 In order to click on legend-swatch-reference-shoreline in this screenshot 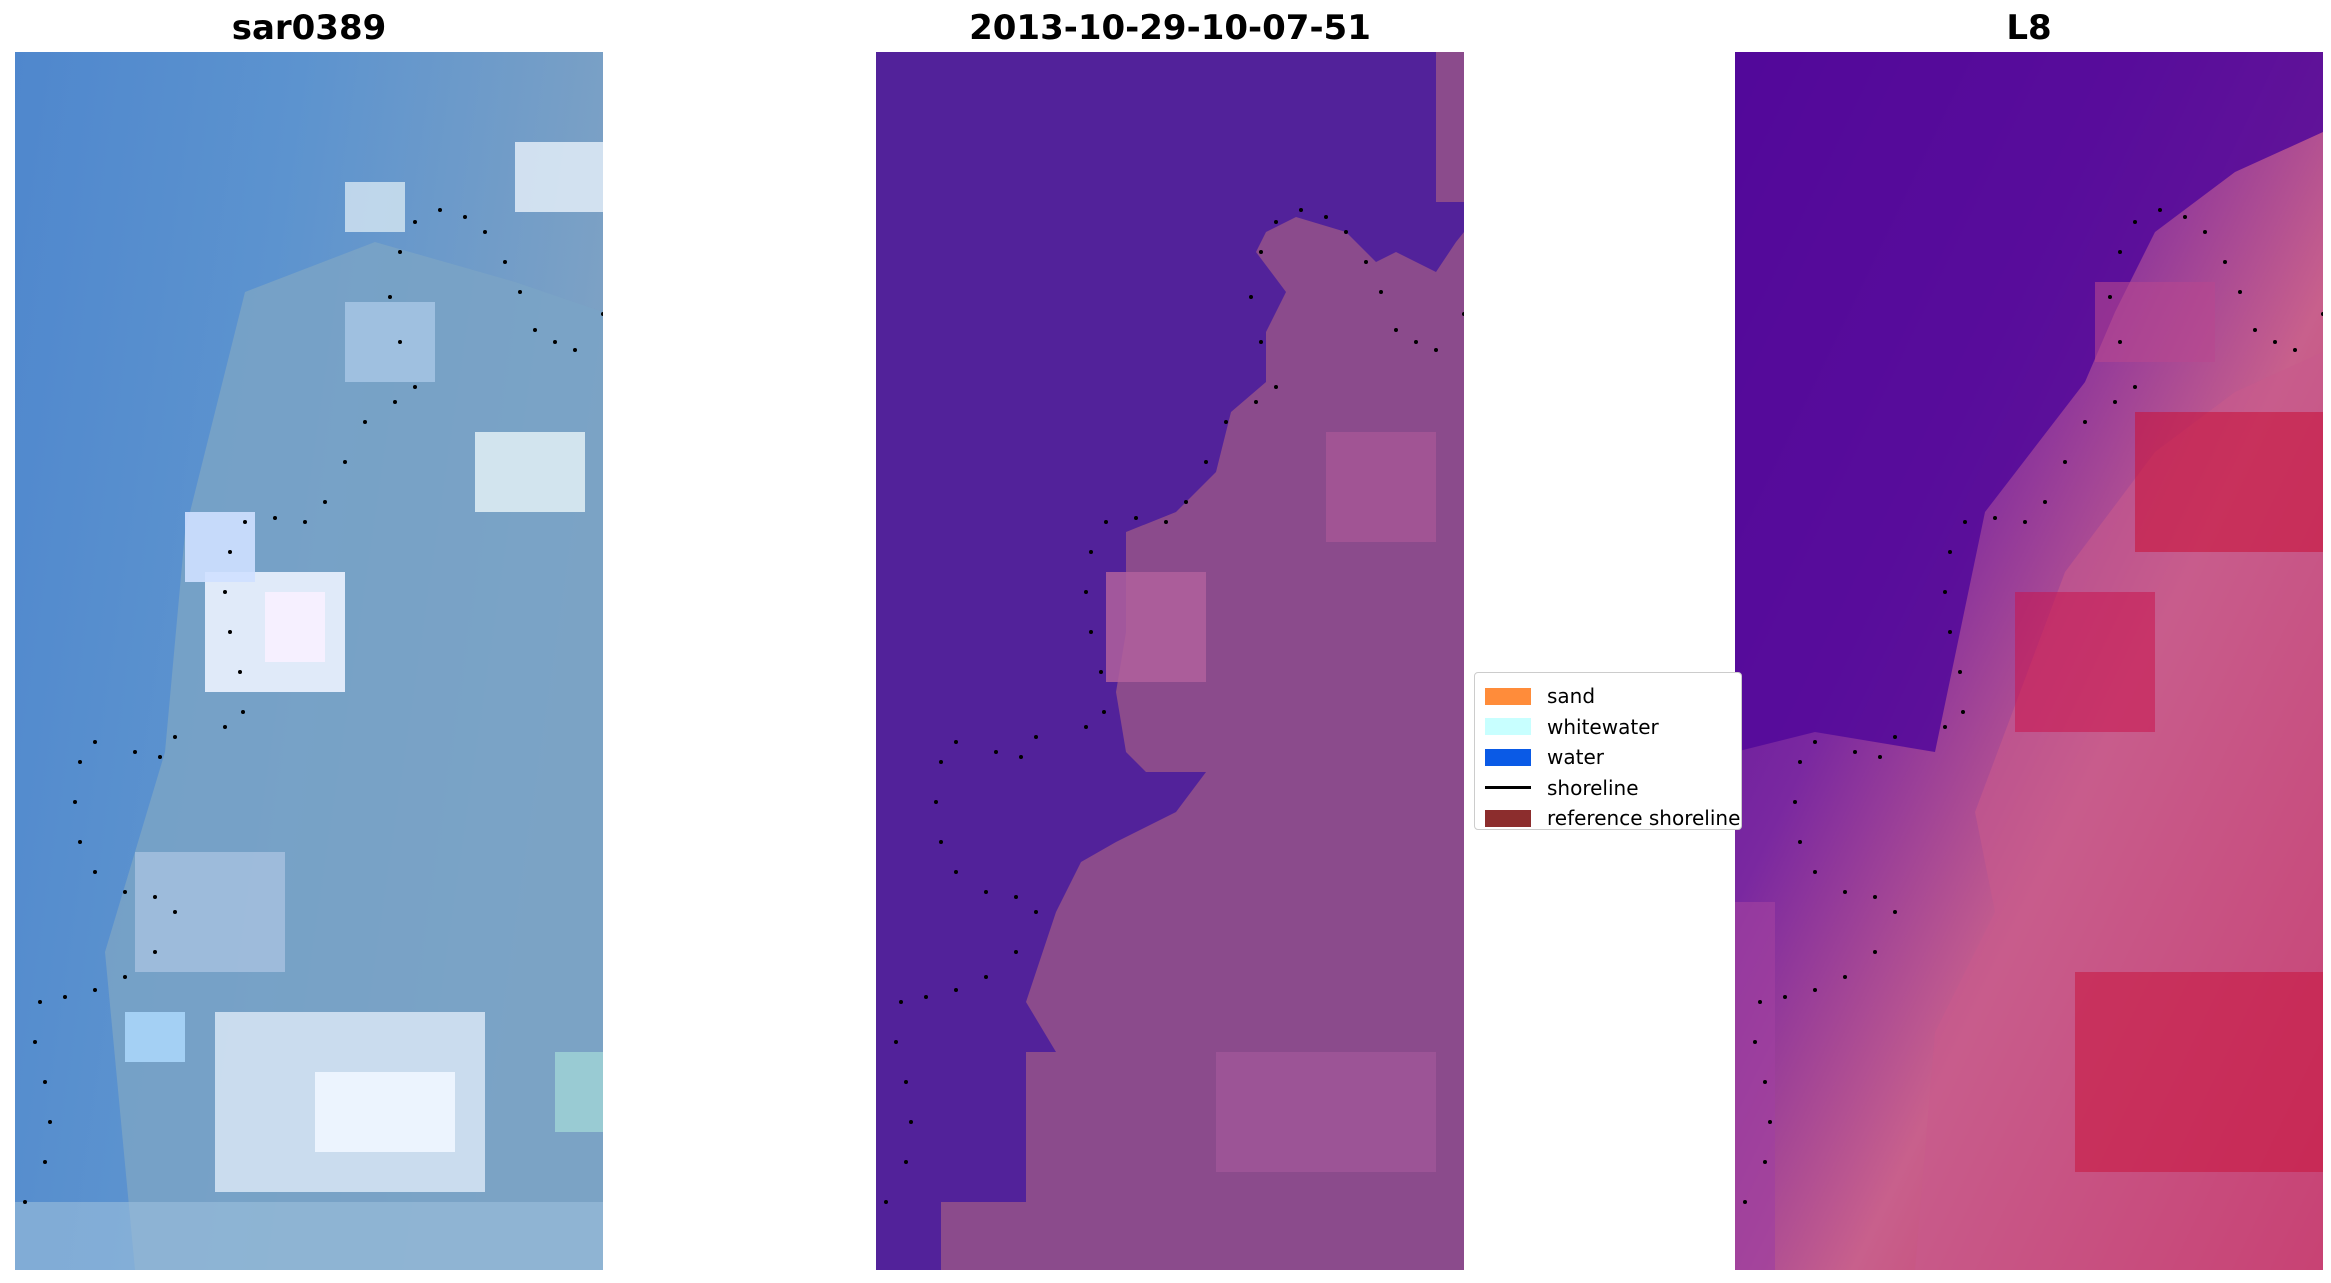, I will do `click(1508, 818)`.